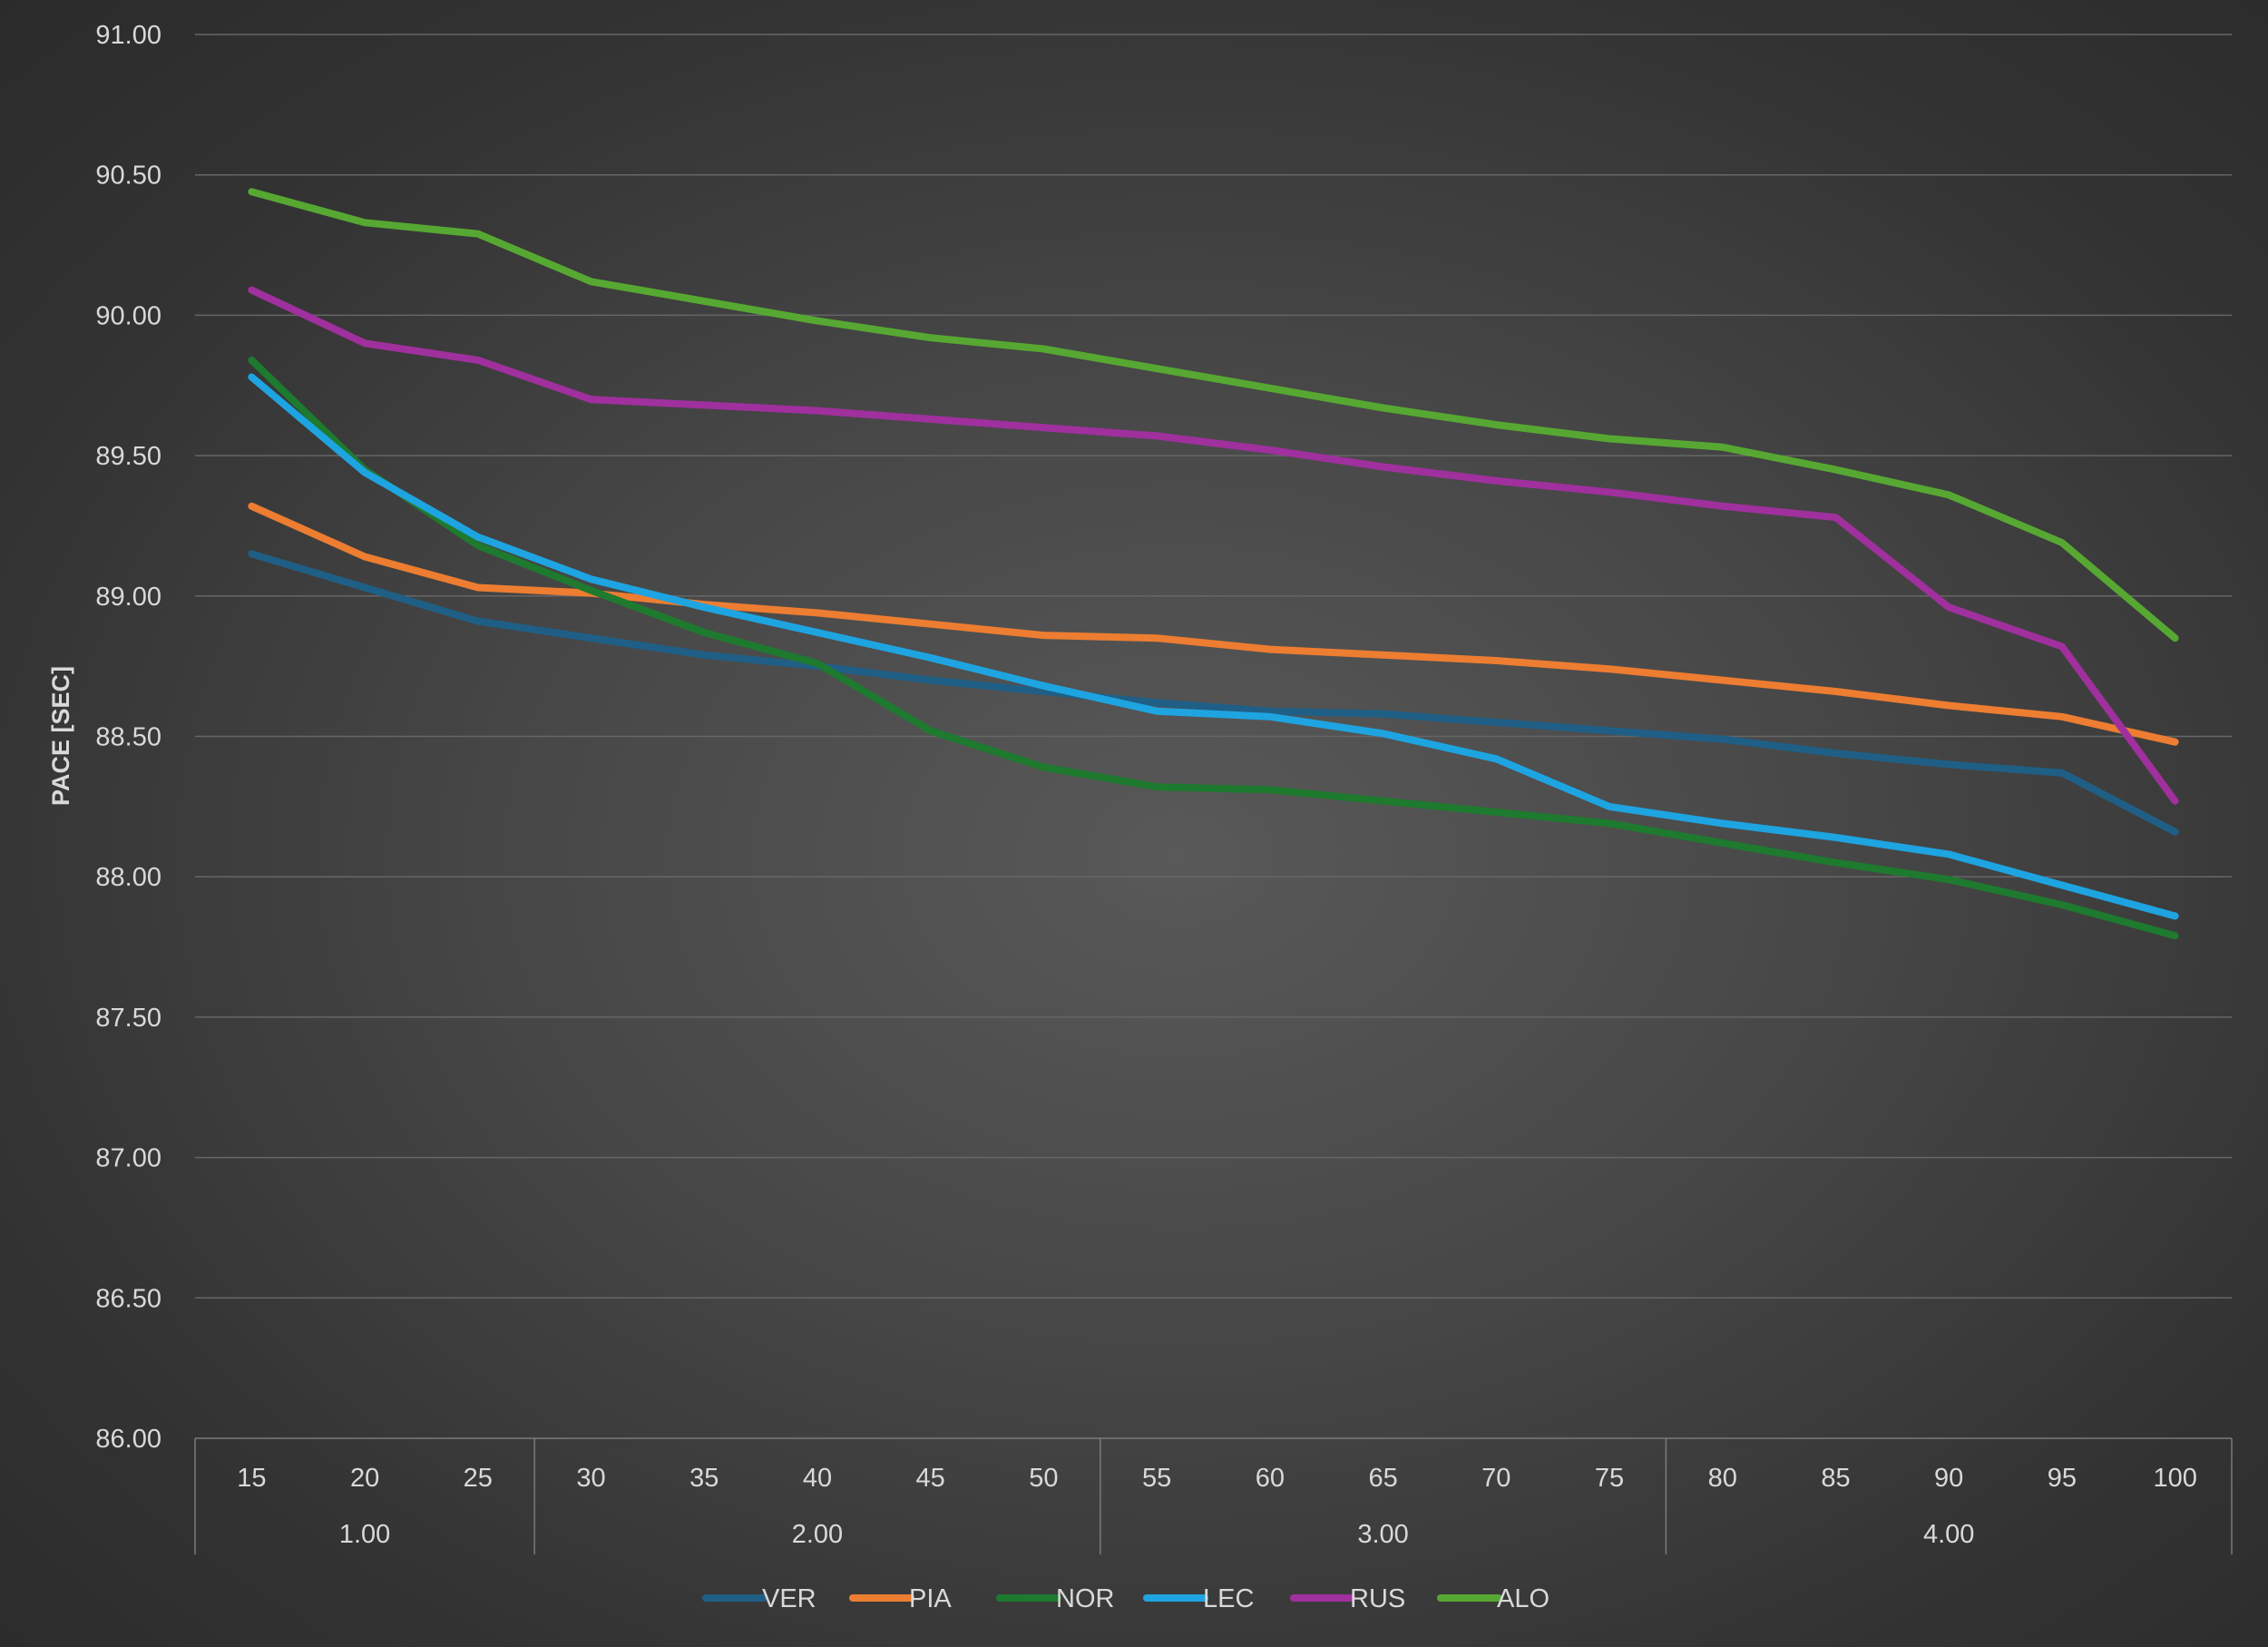  Describe the element at coordinates (818, 1478) in the screenshot. I see `x-tick-label: 40` at that location.